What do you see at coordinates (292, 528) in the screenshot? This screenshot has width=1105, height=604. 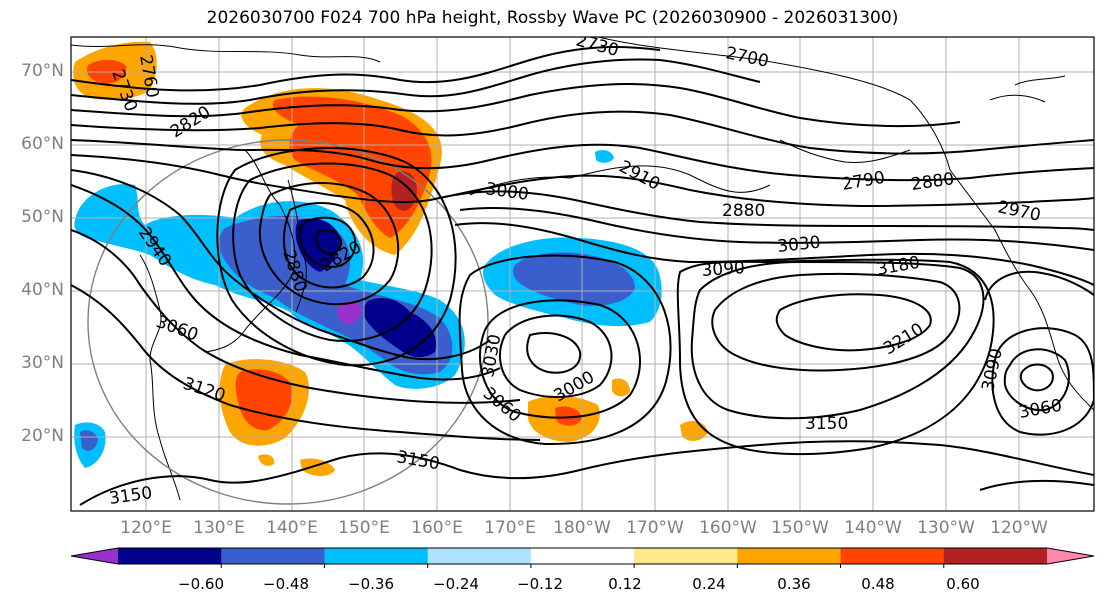 I see `lon-label: 140°E` at bounding box center [292, 528].